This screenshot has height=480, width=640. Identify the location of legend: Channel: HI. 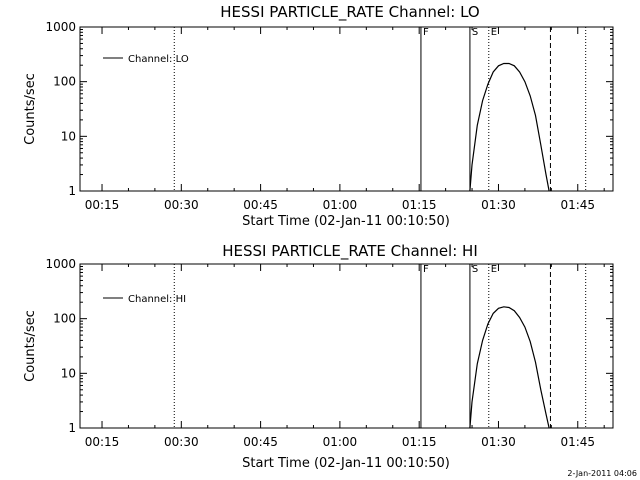
(144, 299).